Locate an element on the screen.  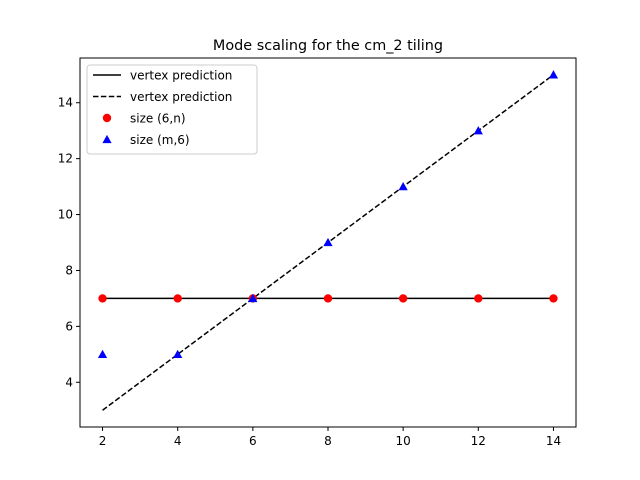
legend-box is located at coordinates (172, 109).